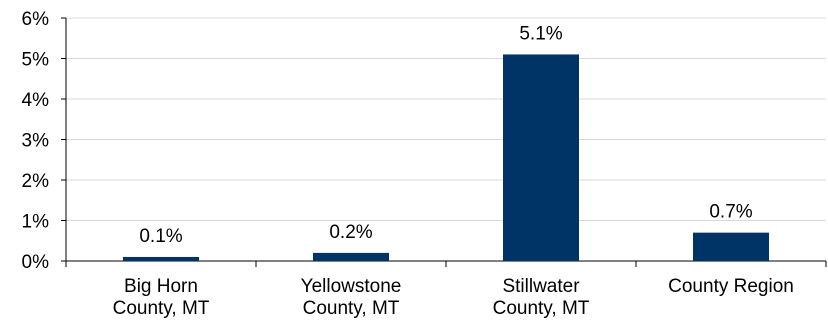 The height and width of the screenshot is (331, 828). What do you see at coordinates (351, 297) in the screenshot?
I see `category-label: Yellowstone County, MT` at bounding box center [351, 297].